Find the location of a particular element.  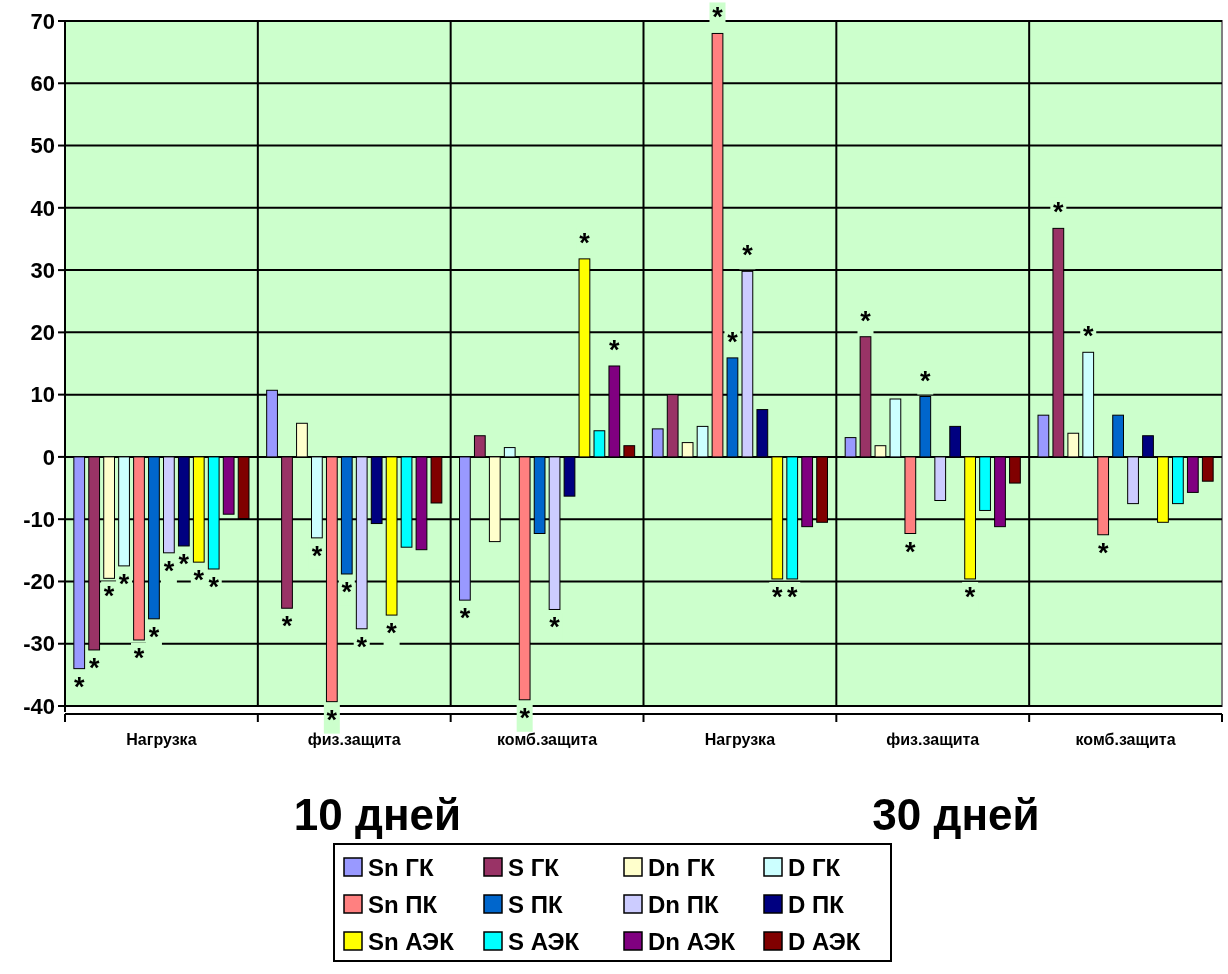

text: 30 дней is located at coordinates (956, 814).